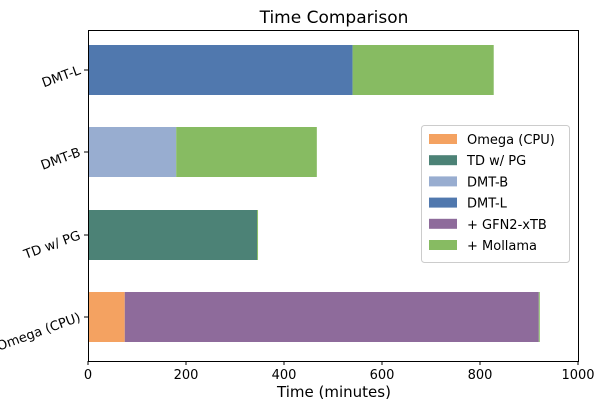  I want to click on x-axis-label: Time (minutes), so click(333, 392).